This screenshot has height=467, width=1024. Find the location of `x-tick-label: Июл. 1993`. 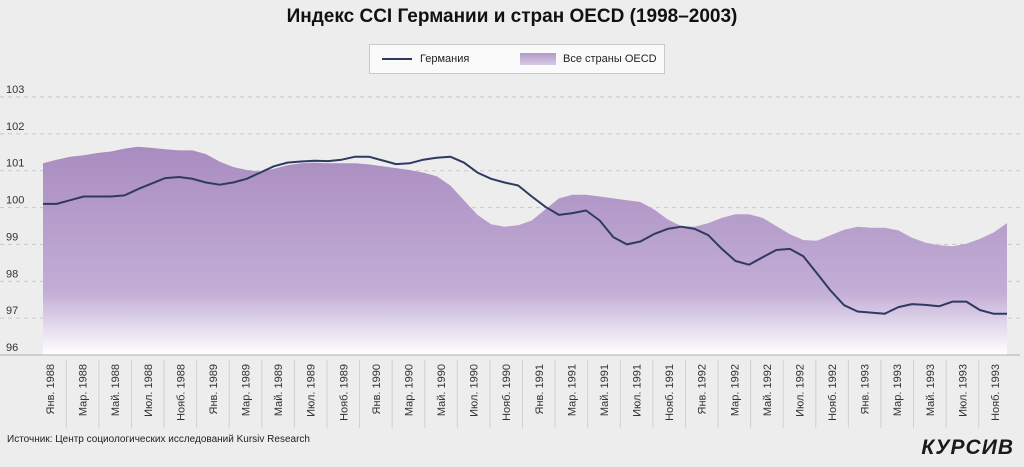

x-tick-label: Июл. 1993 is located at coordinates (963, 390).